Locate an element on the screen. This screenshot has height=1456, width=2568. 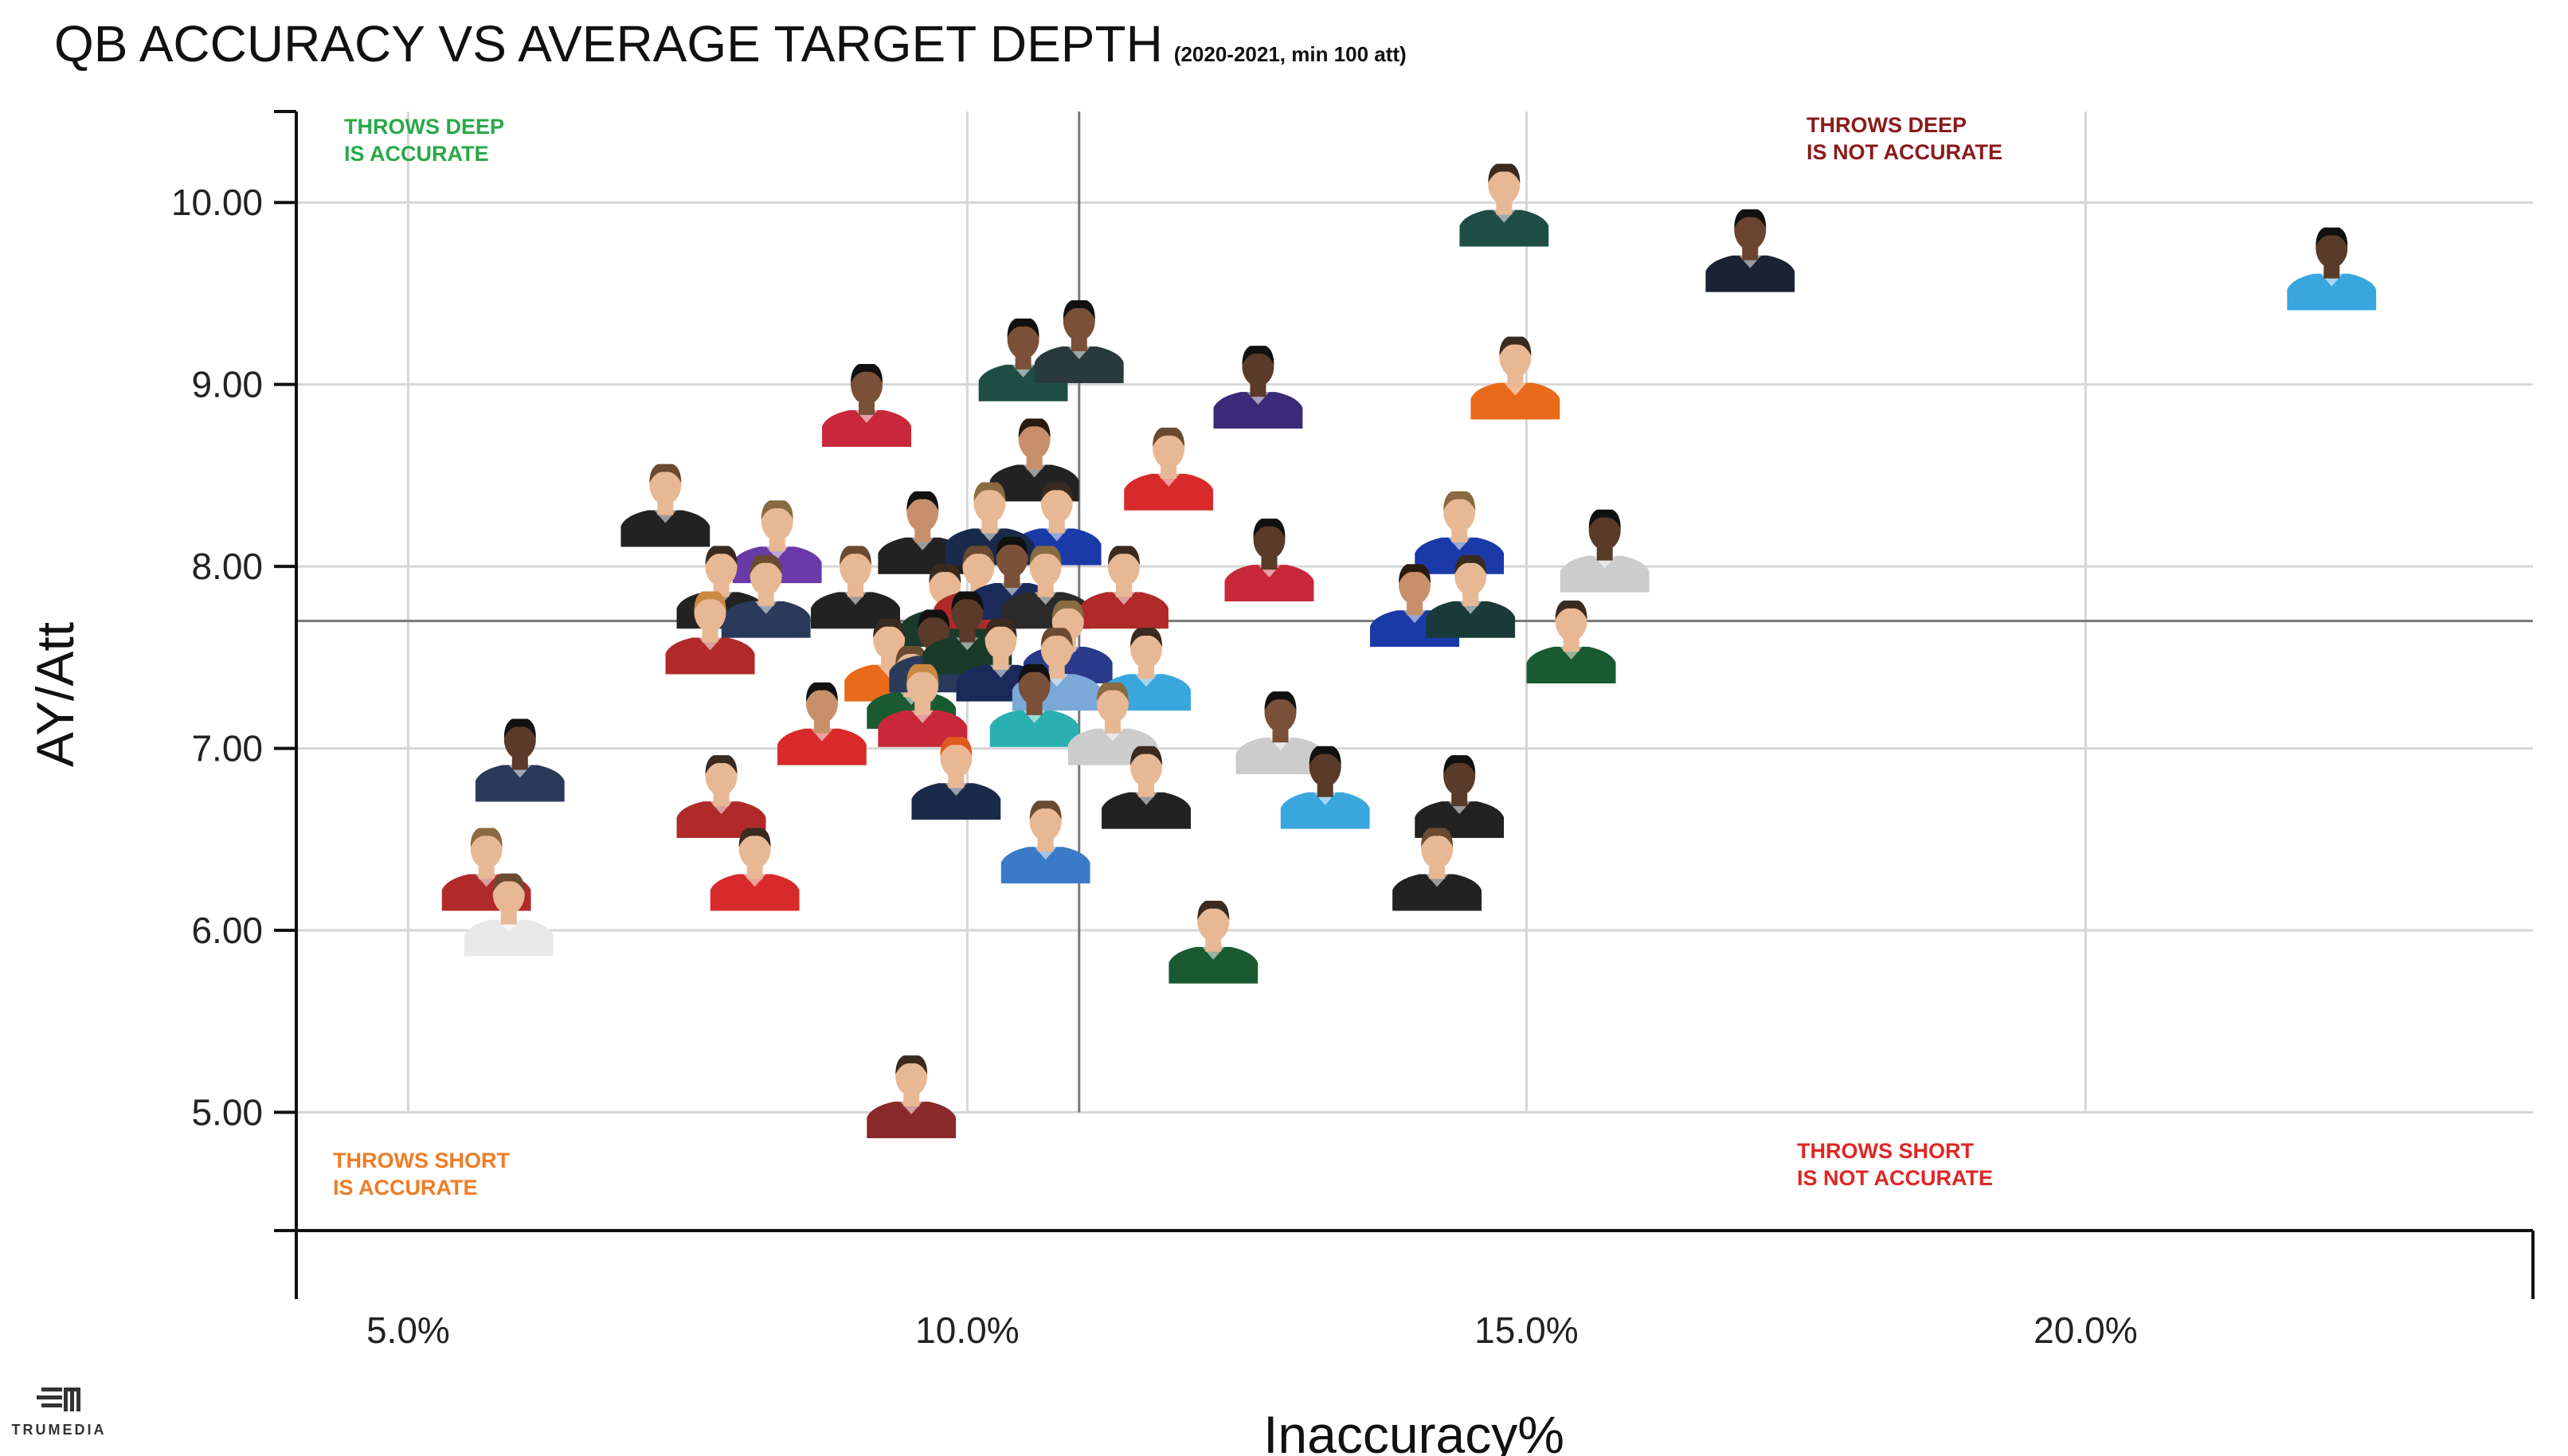
x-tick-label-2: 15.0% is located at coordinates (1526, 1330).